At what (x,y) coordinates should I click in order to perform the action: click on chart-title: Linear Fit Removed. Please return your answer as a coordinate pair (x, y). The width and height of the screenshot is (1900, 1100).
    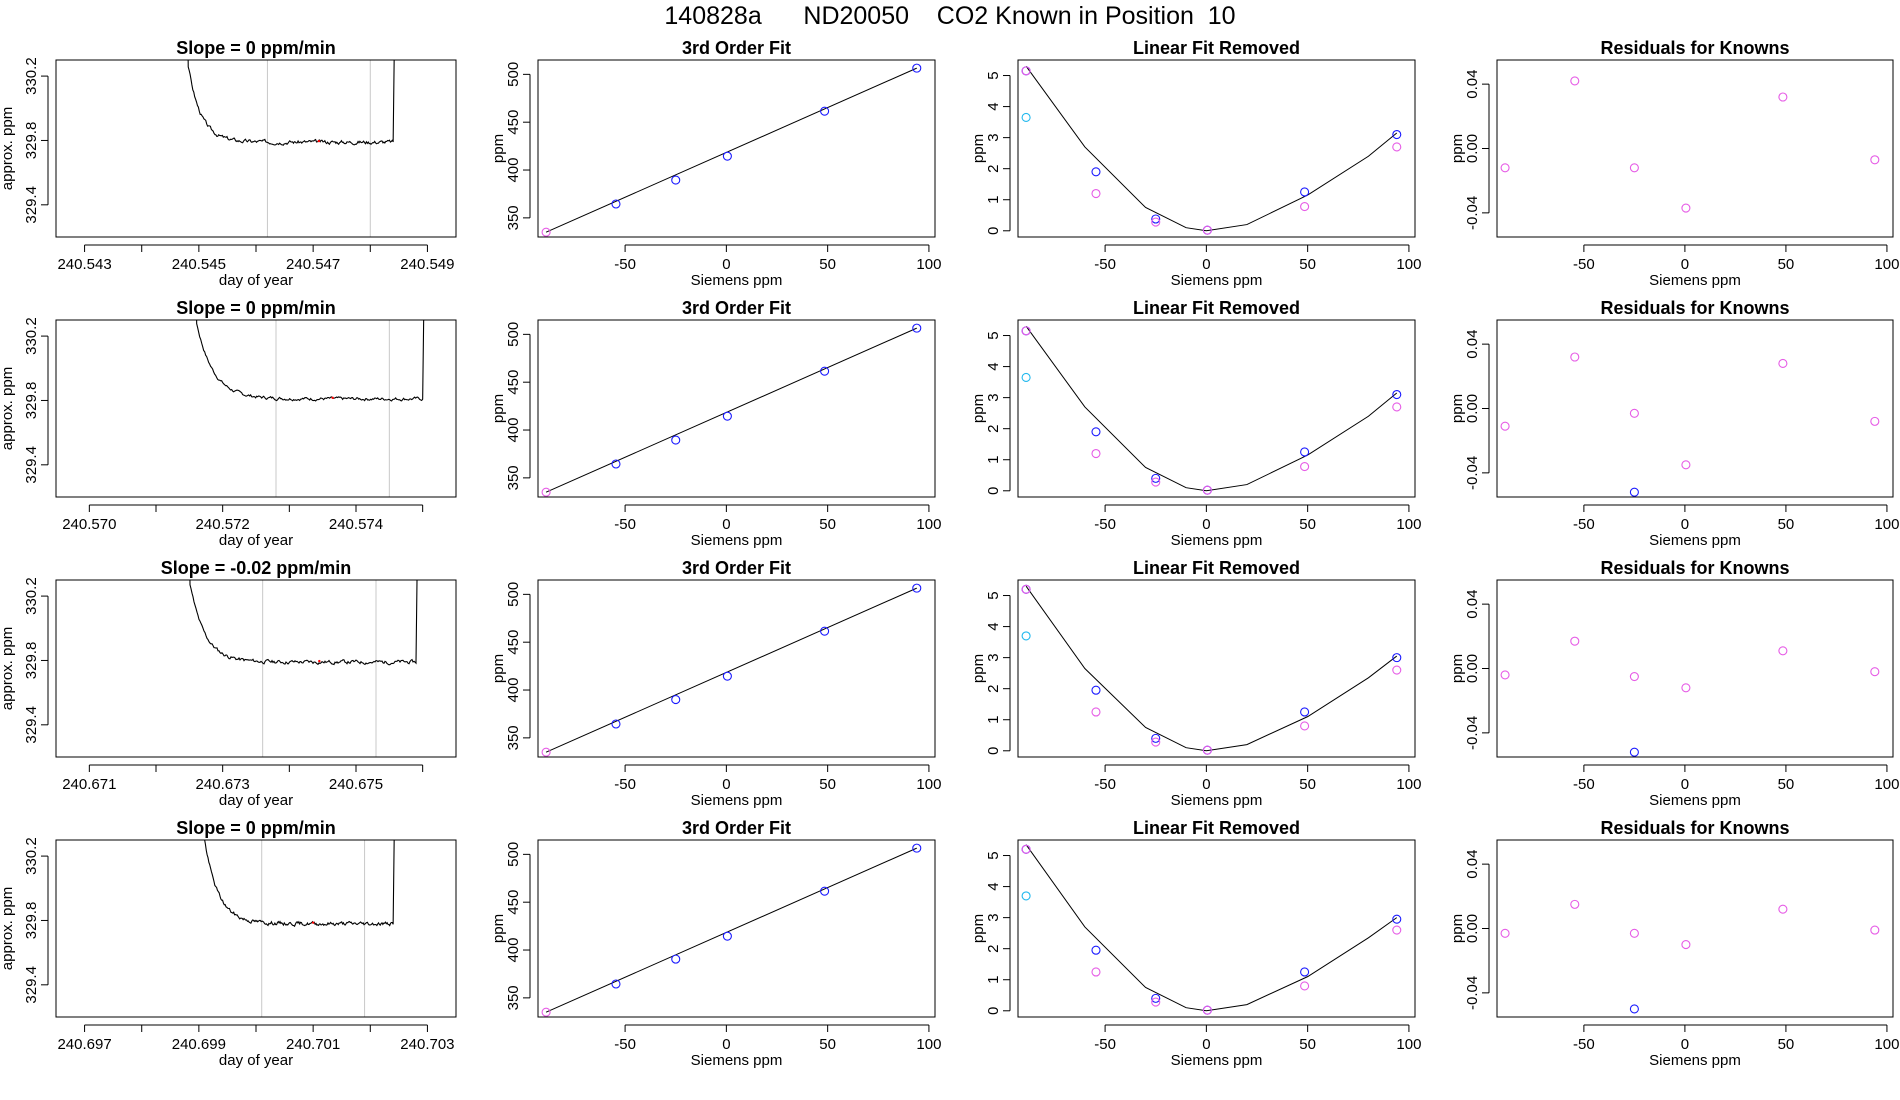
    Looking at the image, I should click on (1216, 48).